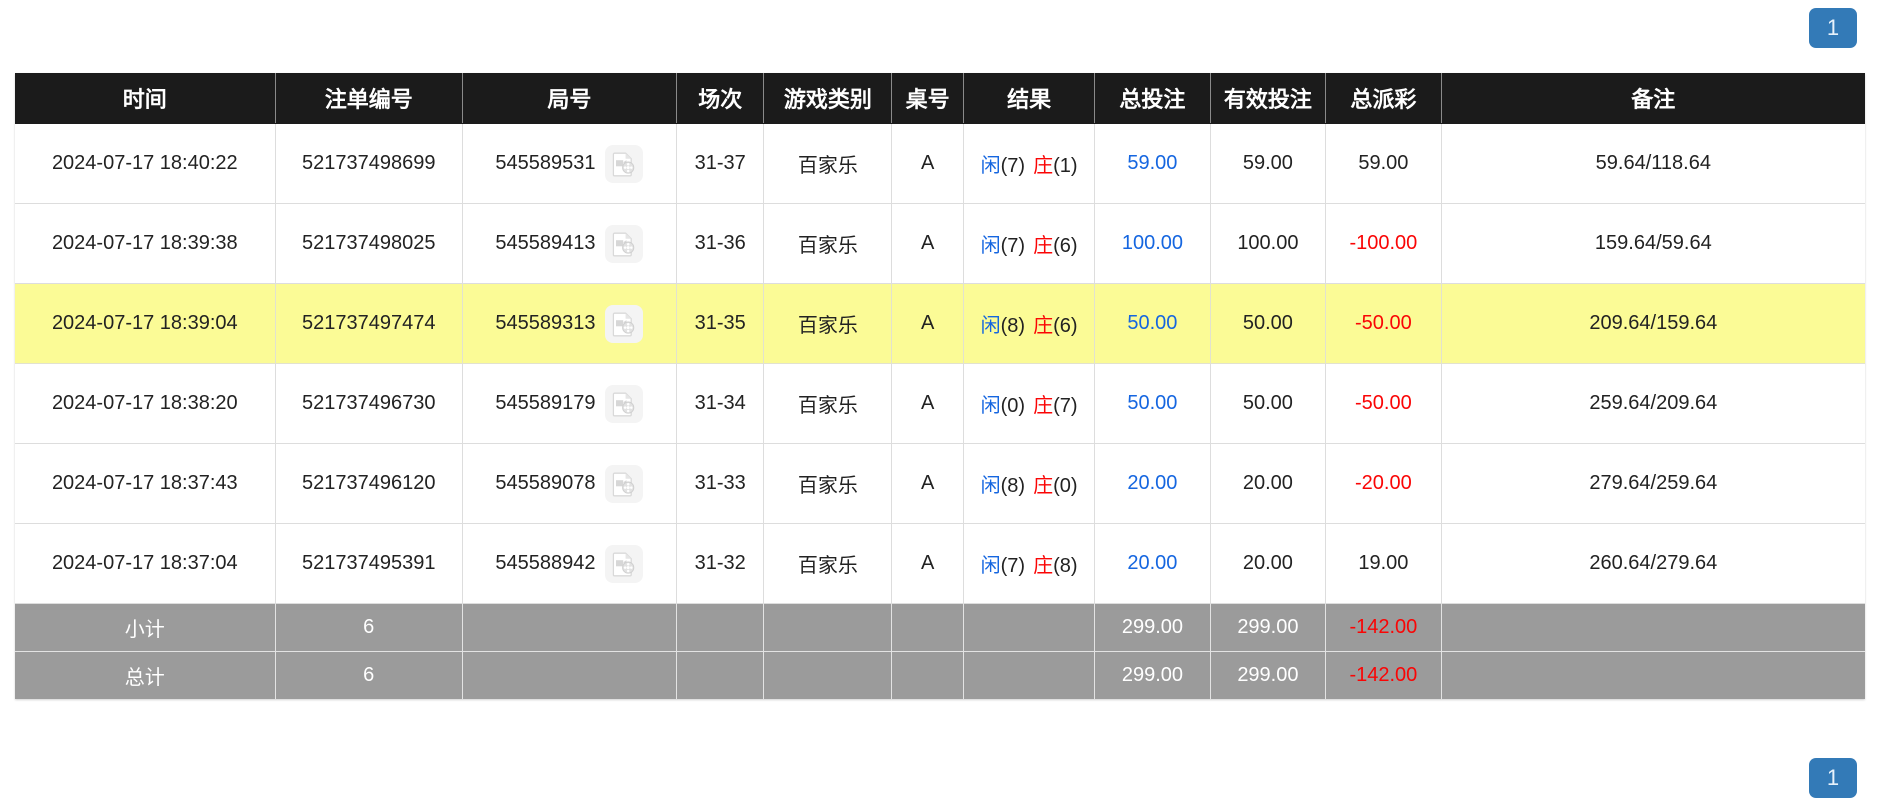 The image size is (1879, 802). Describe the element at coordinates (1268, 563) in the screenshot. I see `cell-valid-bet: 20.00` at that location.